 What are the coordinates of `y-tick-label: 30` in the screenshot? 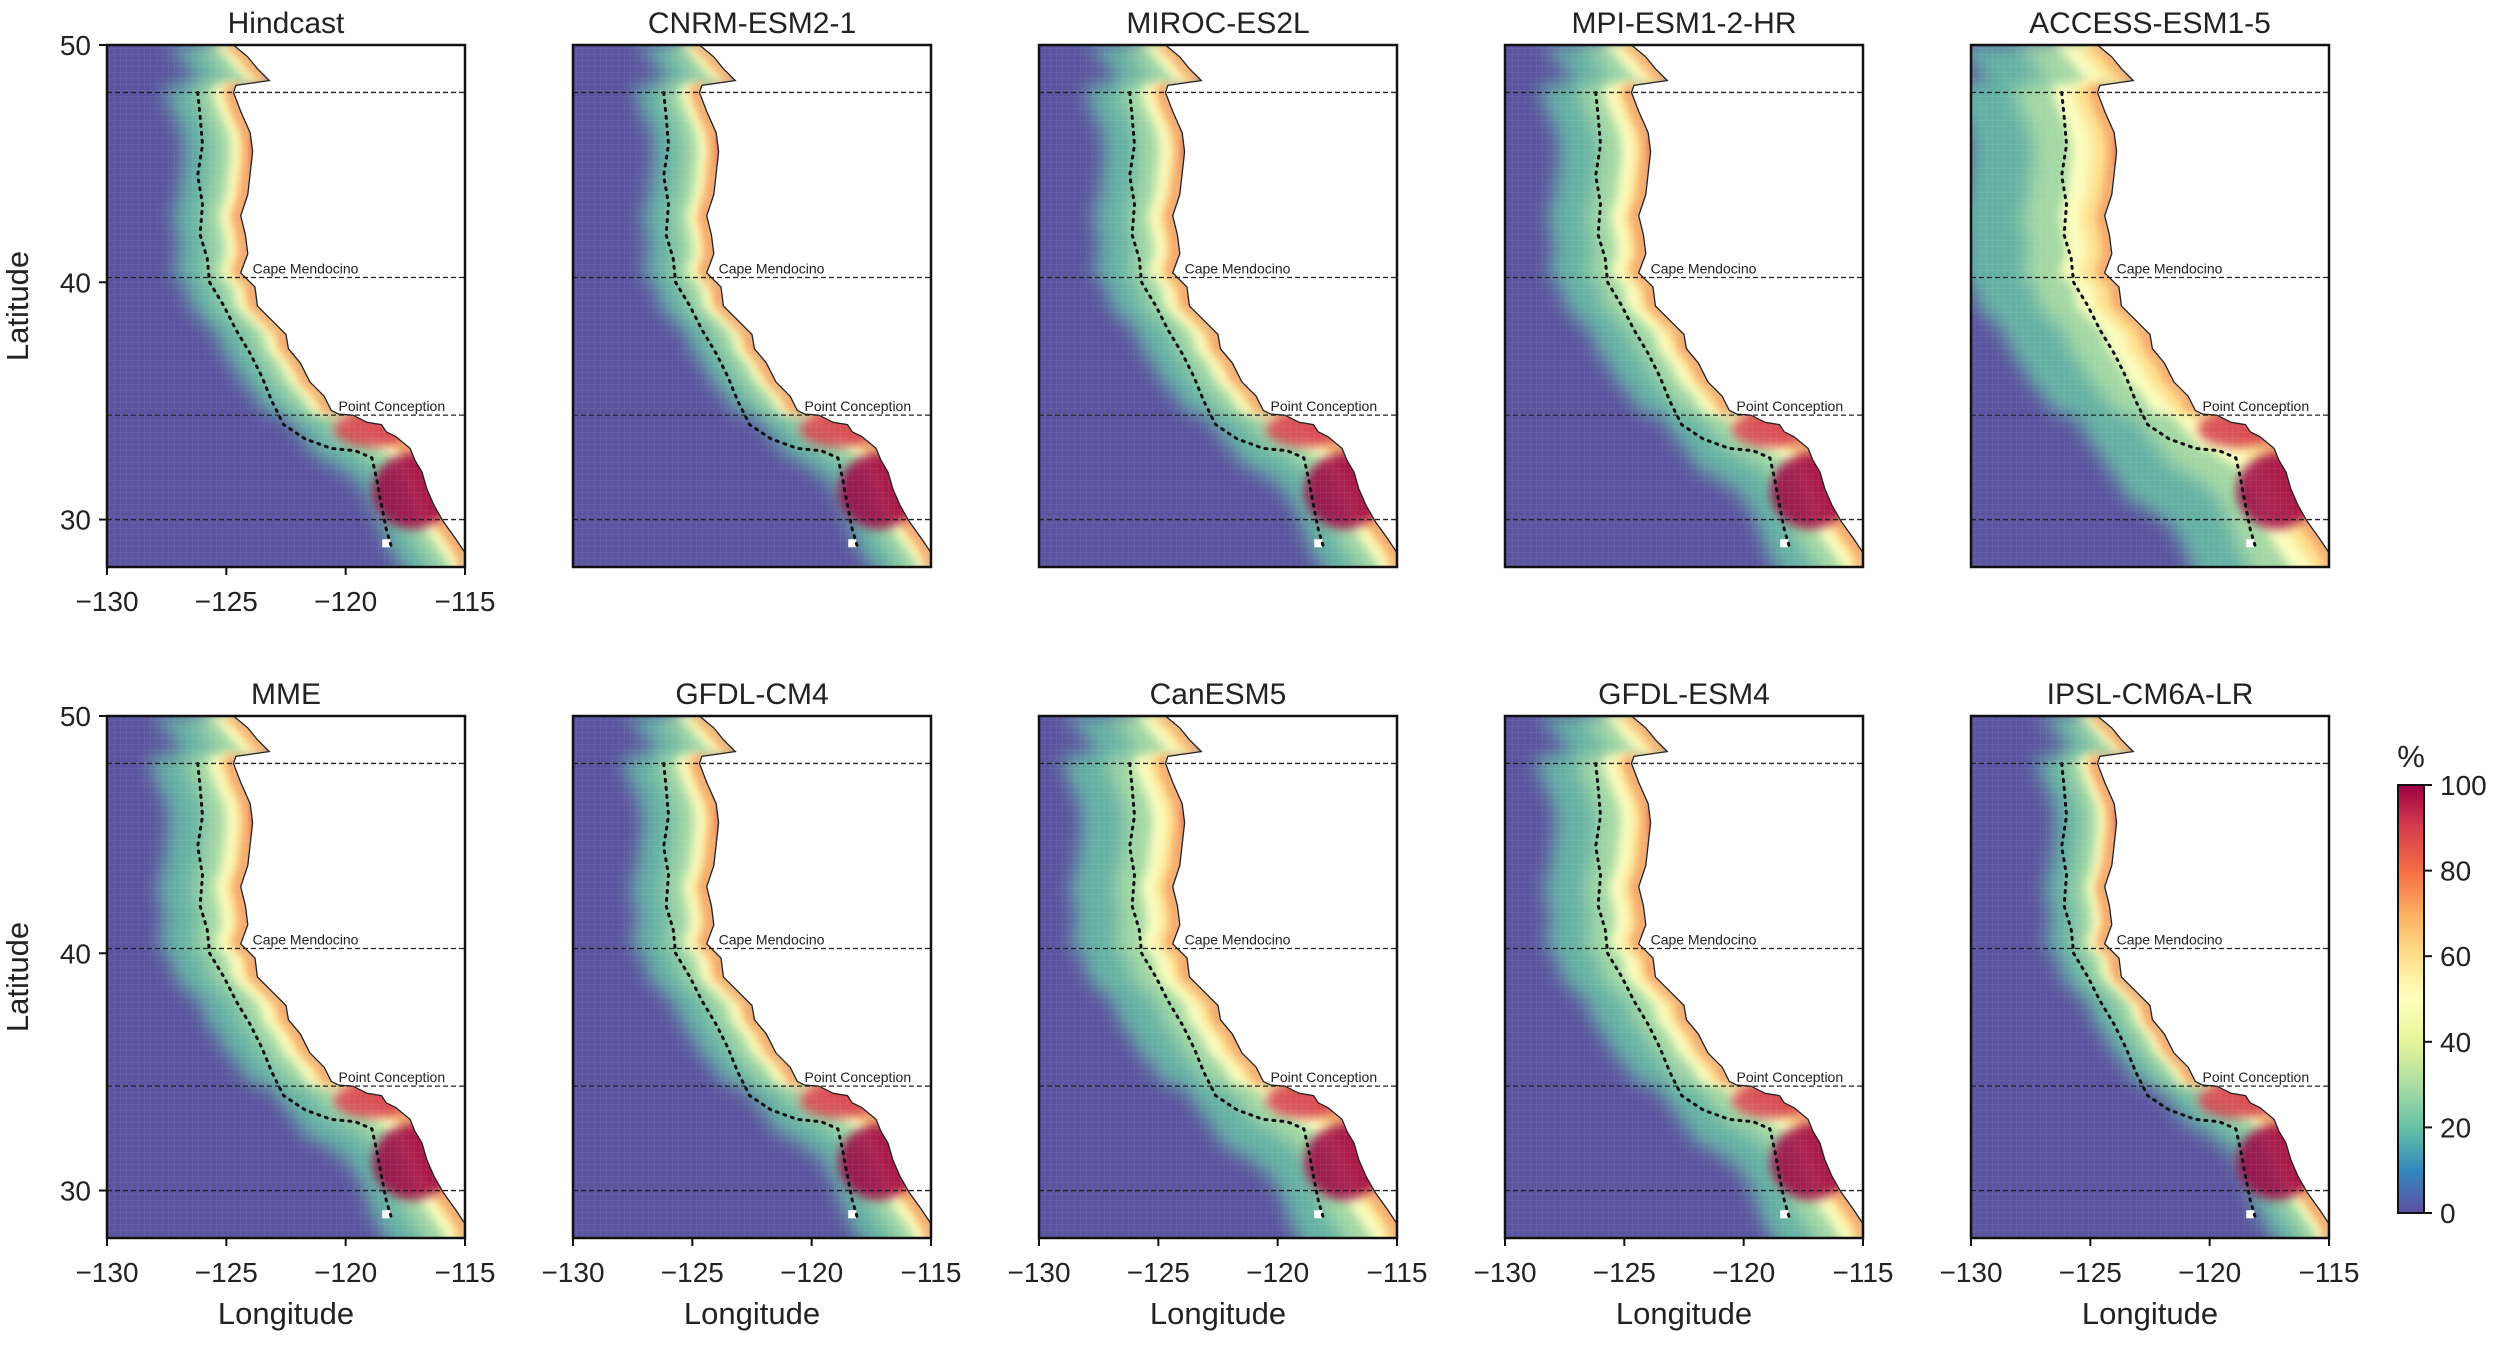 It's located at (75, 520).